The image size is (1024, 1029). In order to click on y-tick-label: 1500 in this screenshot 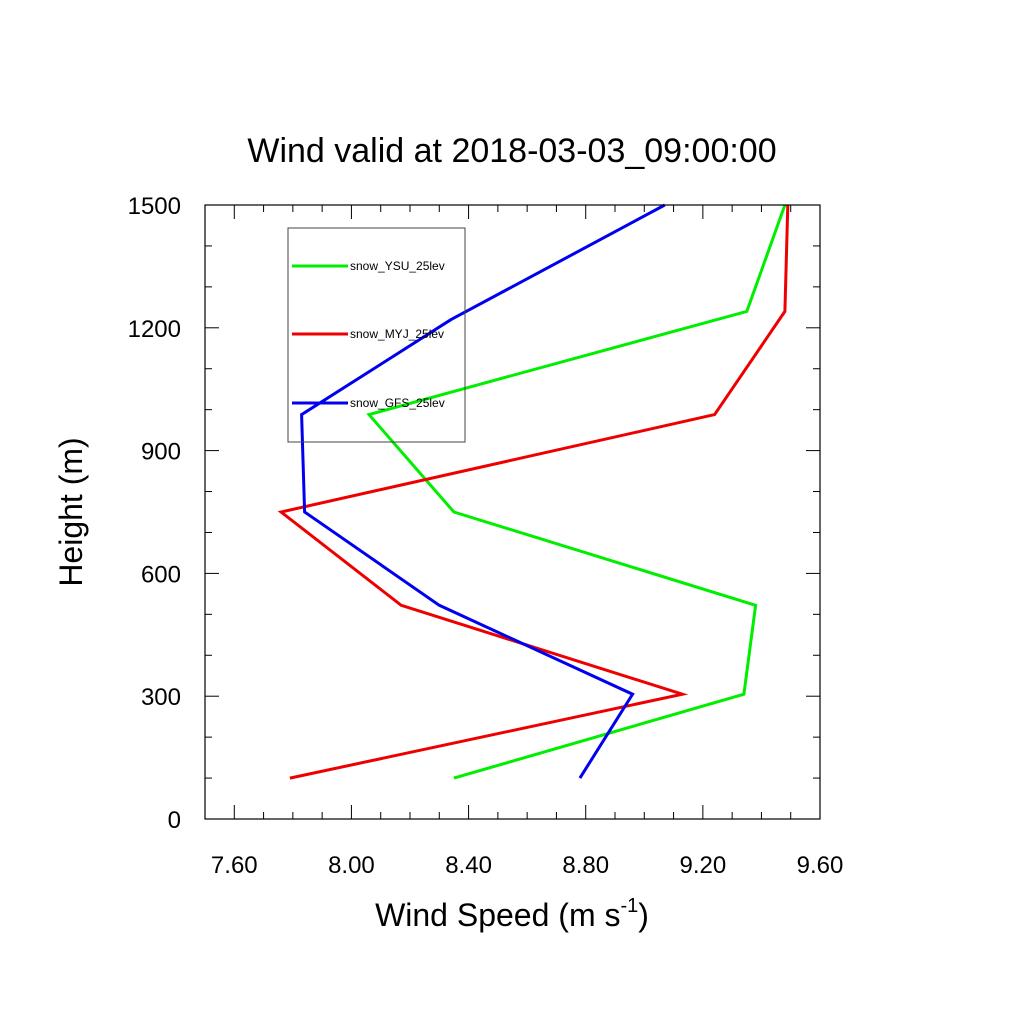, I will do `click(154, 206)`.